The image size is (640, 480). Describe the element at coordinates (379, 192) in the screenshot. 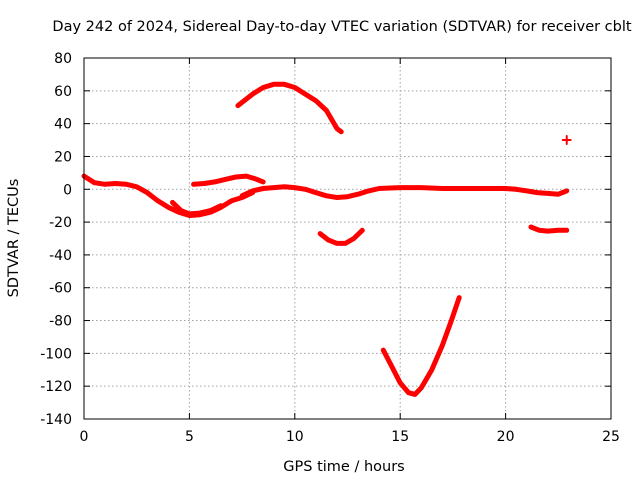

I see `series-arc-main-mid` at that location.